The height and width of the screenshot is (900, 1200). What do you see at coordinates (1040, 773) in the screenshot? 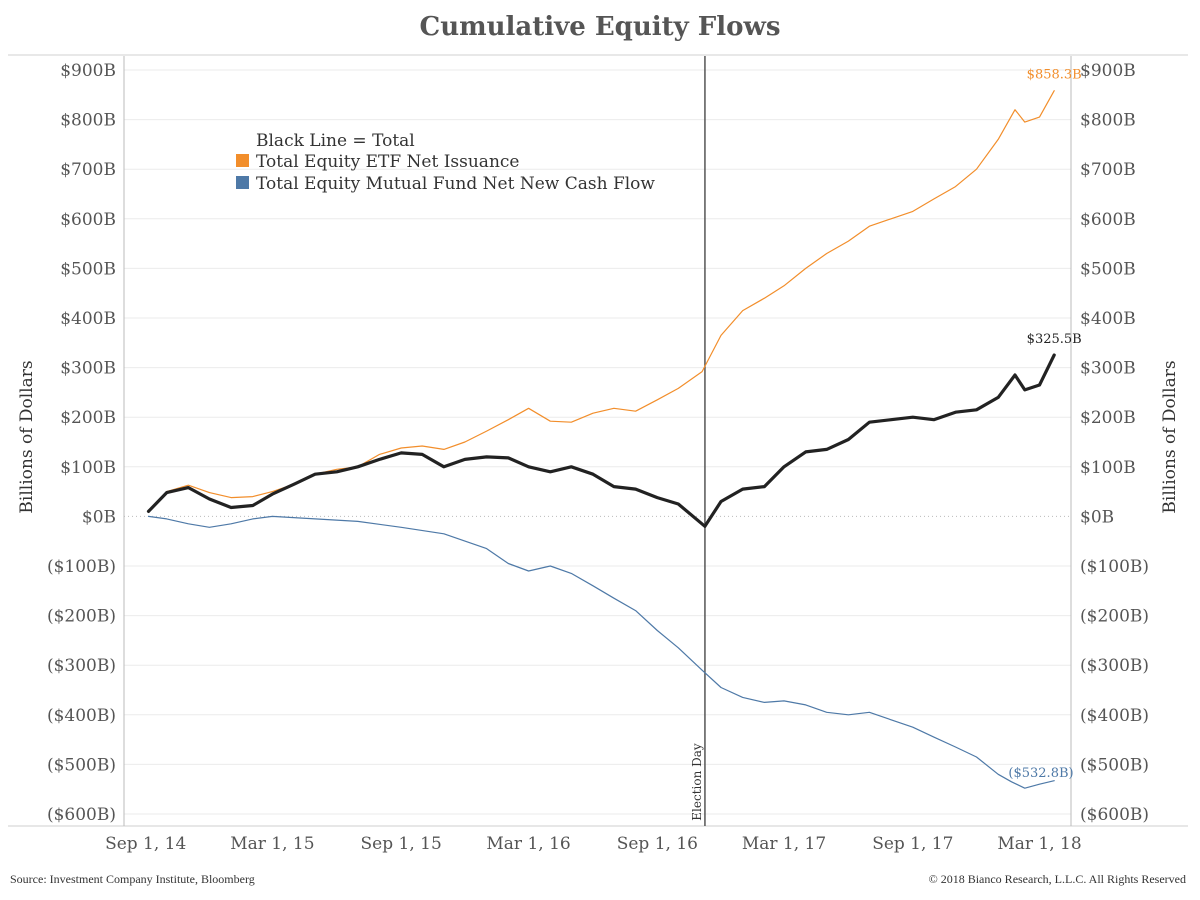
I see `mutual-fund-end-label: ($532.8B)` at bounding box center [1040, 773].